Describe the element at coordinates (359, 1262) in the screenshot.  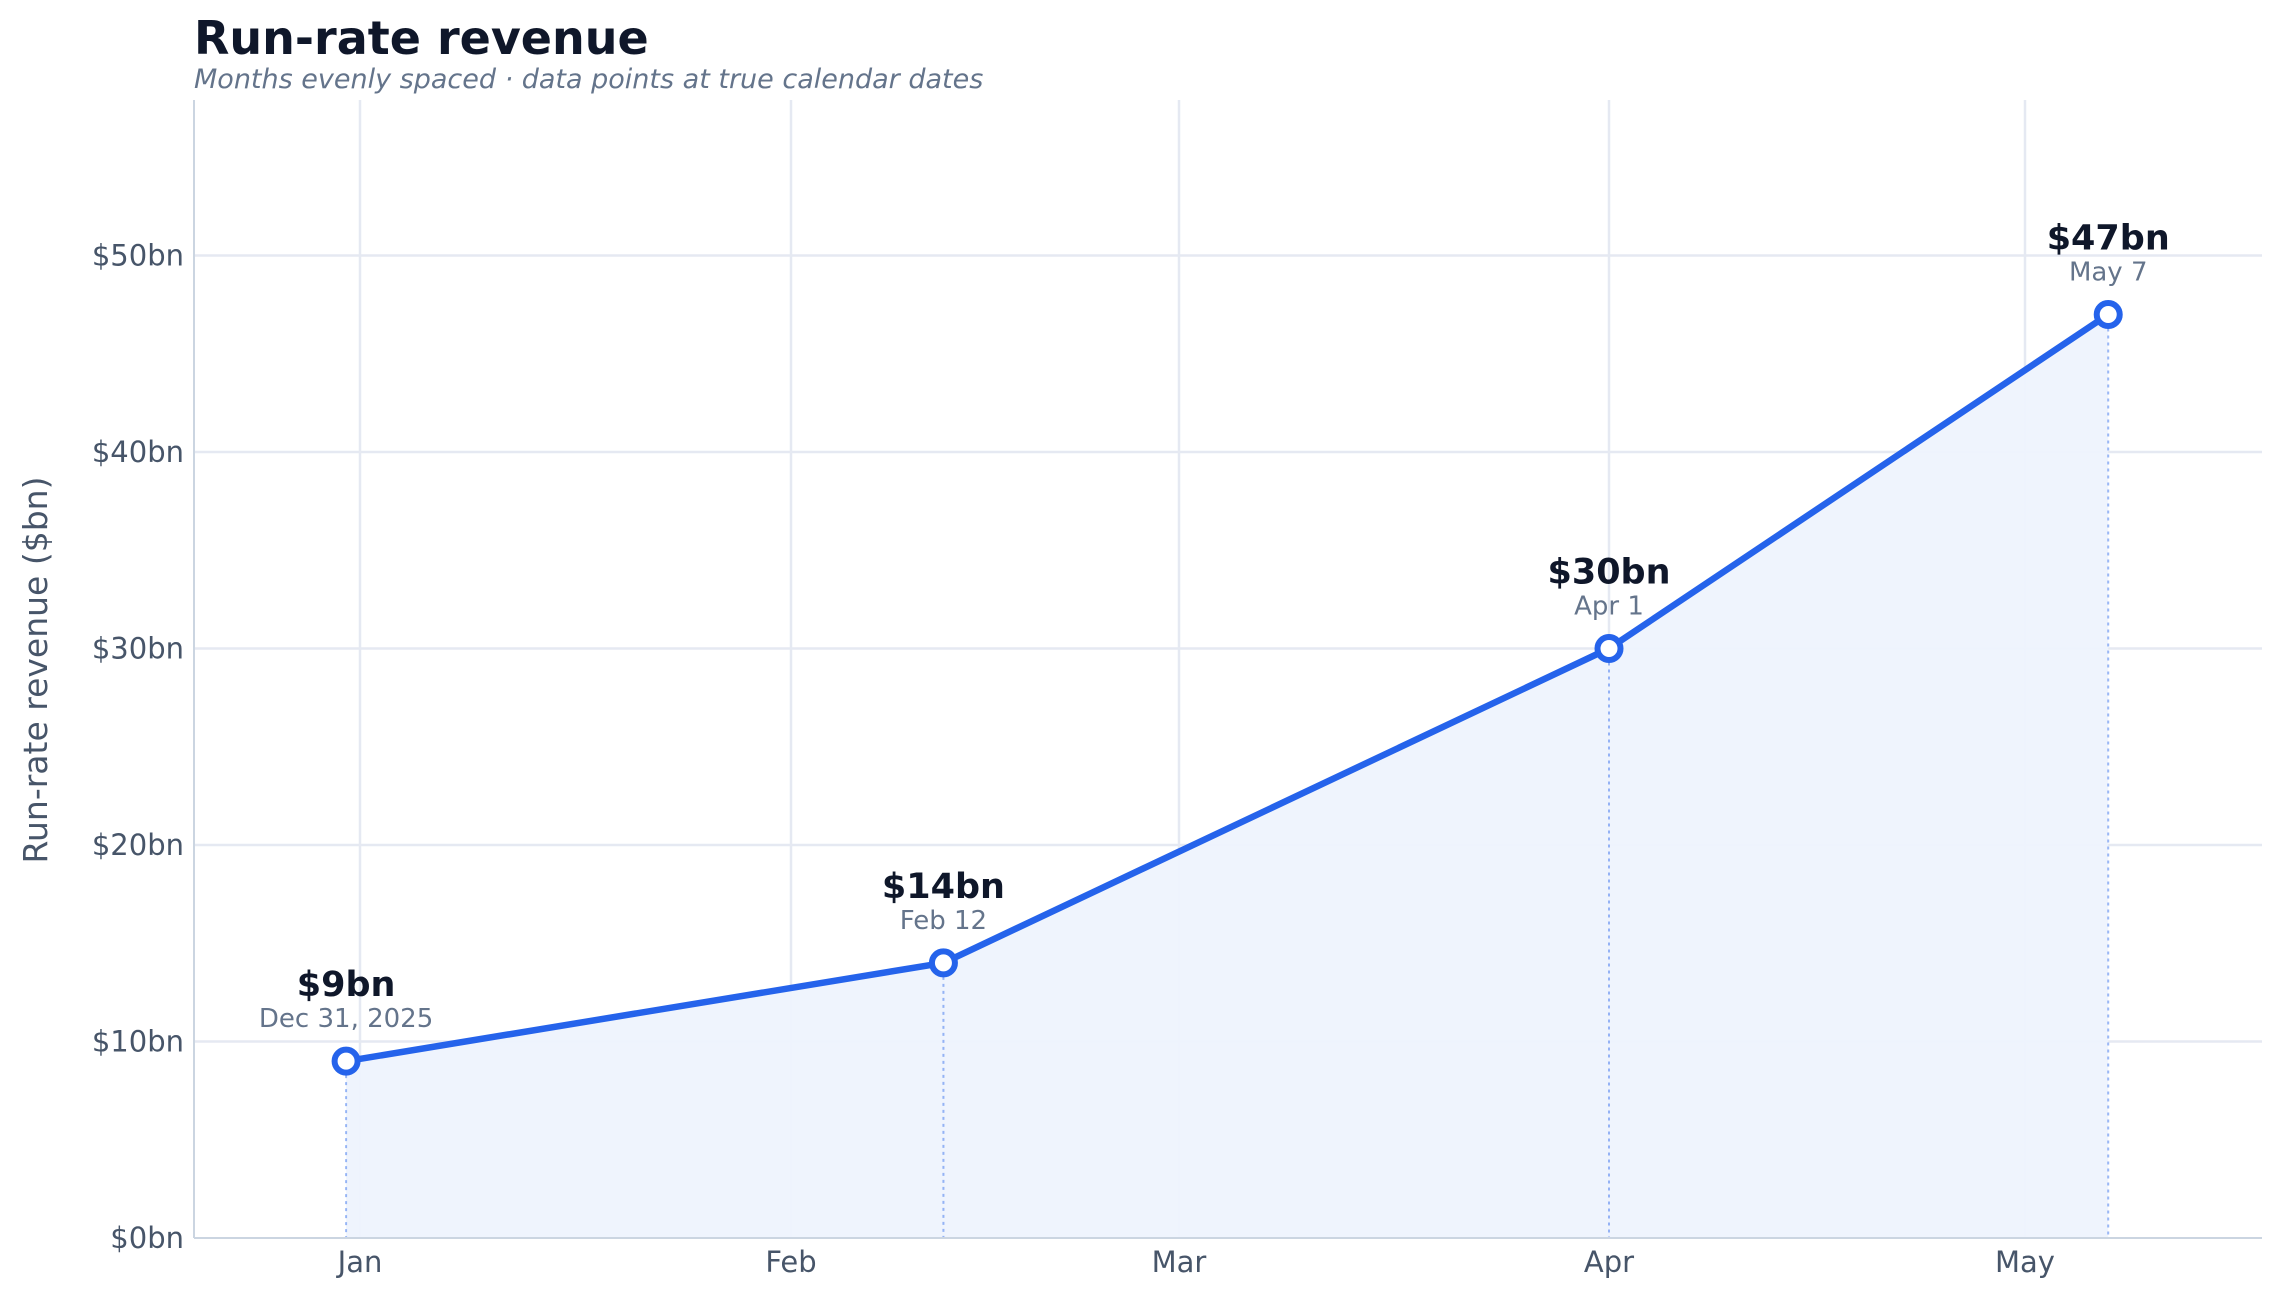
I see `x-tick-label: Jan` at that location.